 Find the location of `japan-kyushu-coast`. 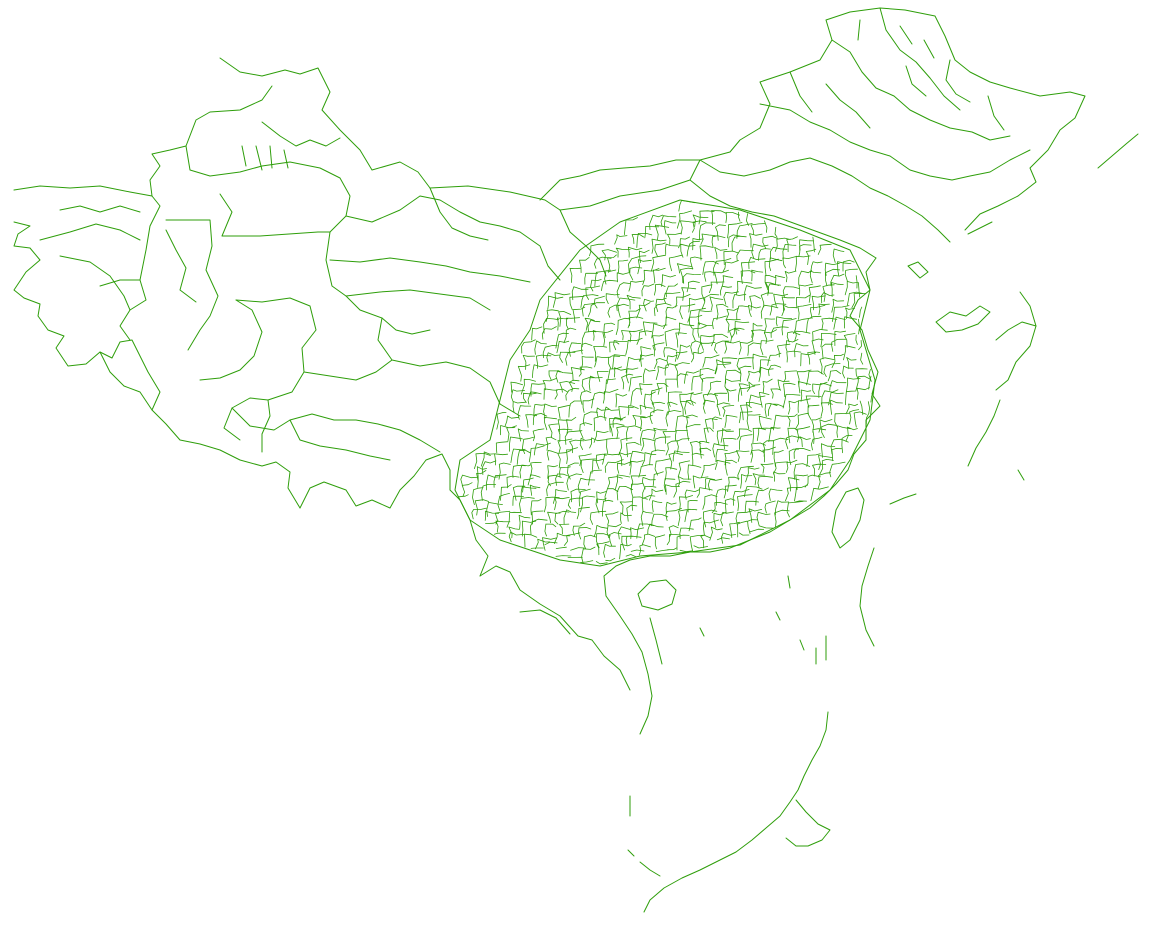

japan-kyushu-coast is located at coordinates (1016, 356).